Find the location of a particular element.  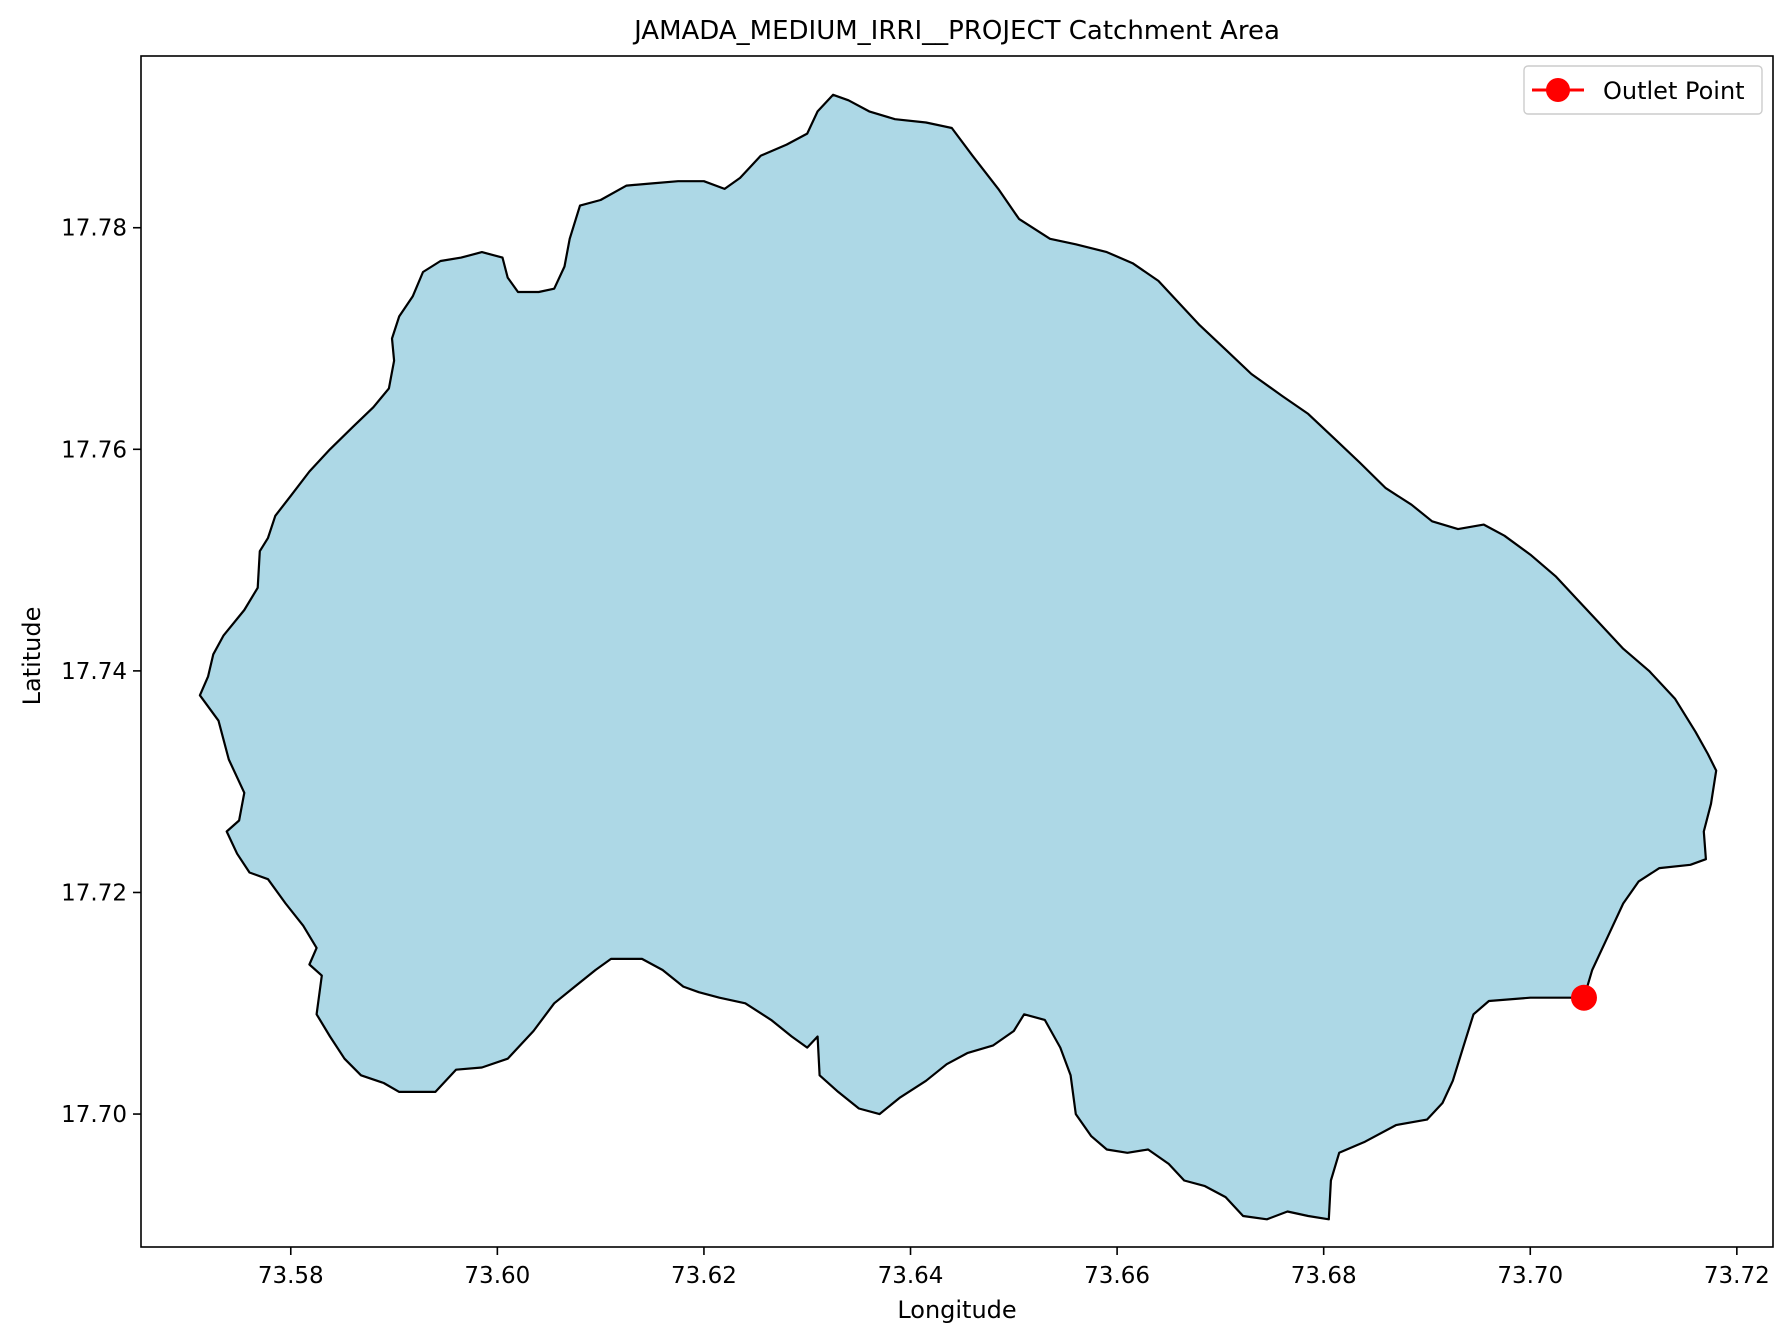

x-tick-label: 73.60 is located at coordinates (497, 1276).